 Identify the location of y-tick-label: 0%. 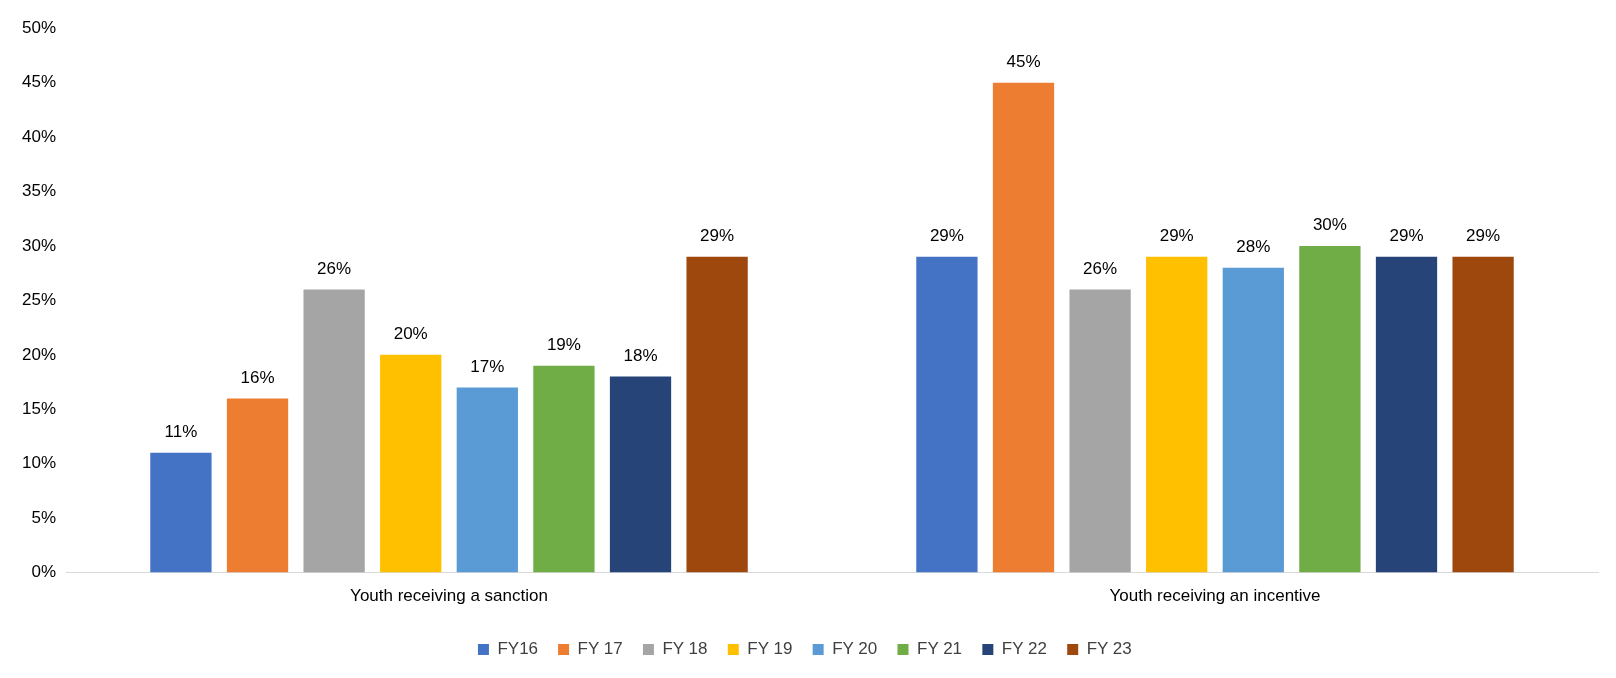
(44, 572).